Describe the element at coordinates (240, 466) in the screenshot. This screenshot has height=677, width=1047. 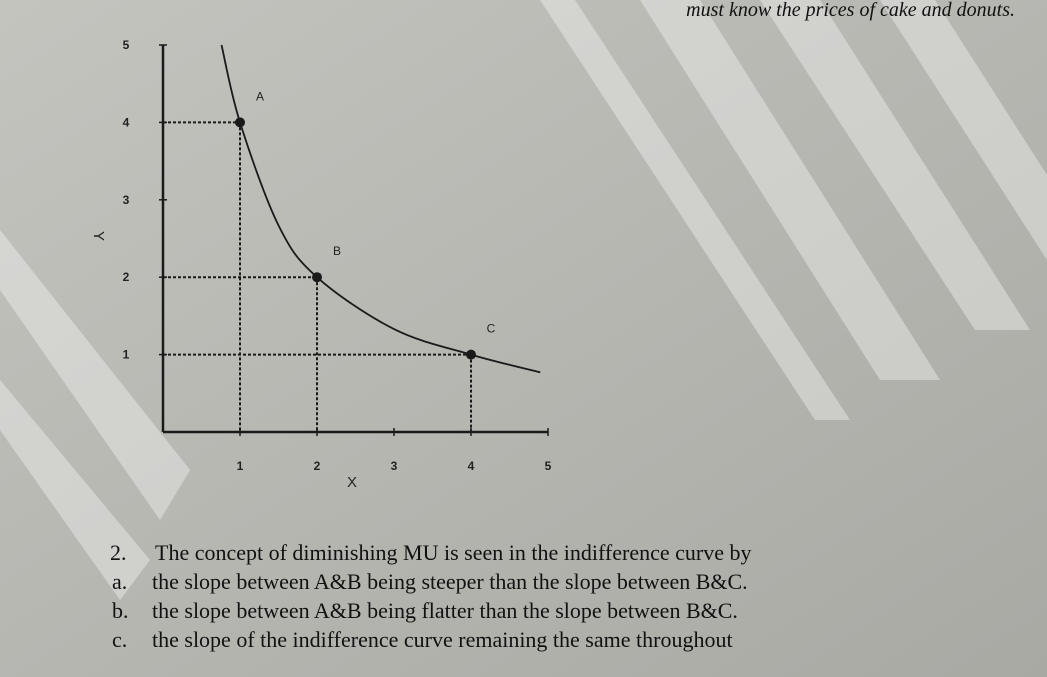
I see `x-tick-label: 1` at that location.